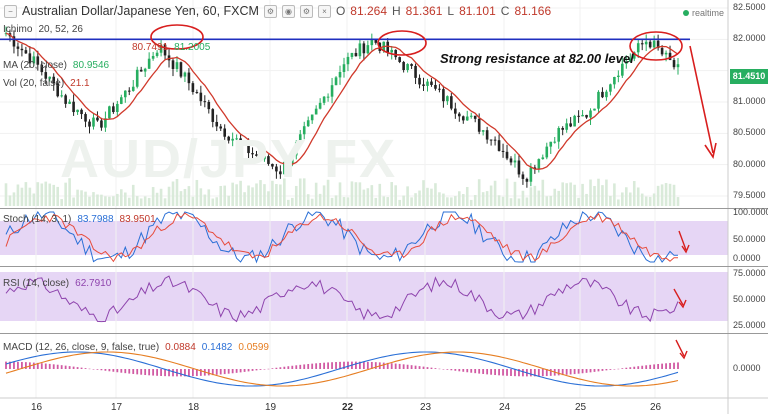 The height and width of the screenshot is (414, 768). What do you see at coordinates (426, 407) in the screenshot?
I see `time-axis-label: 23` at bounding box center [426, 407].